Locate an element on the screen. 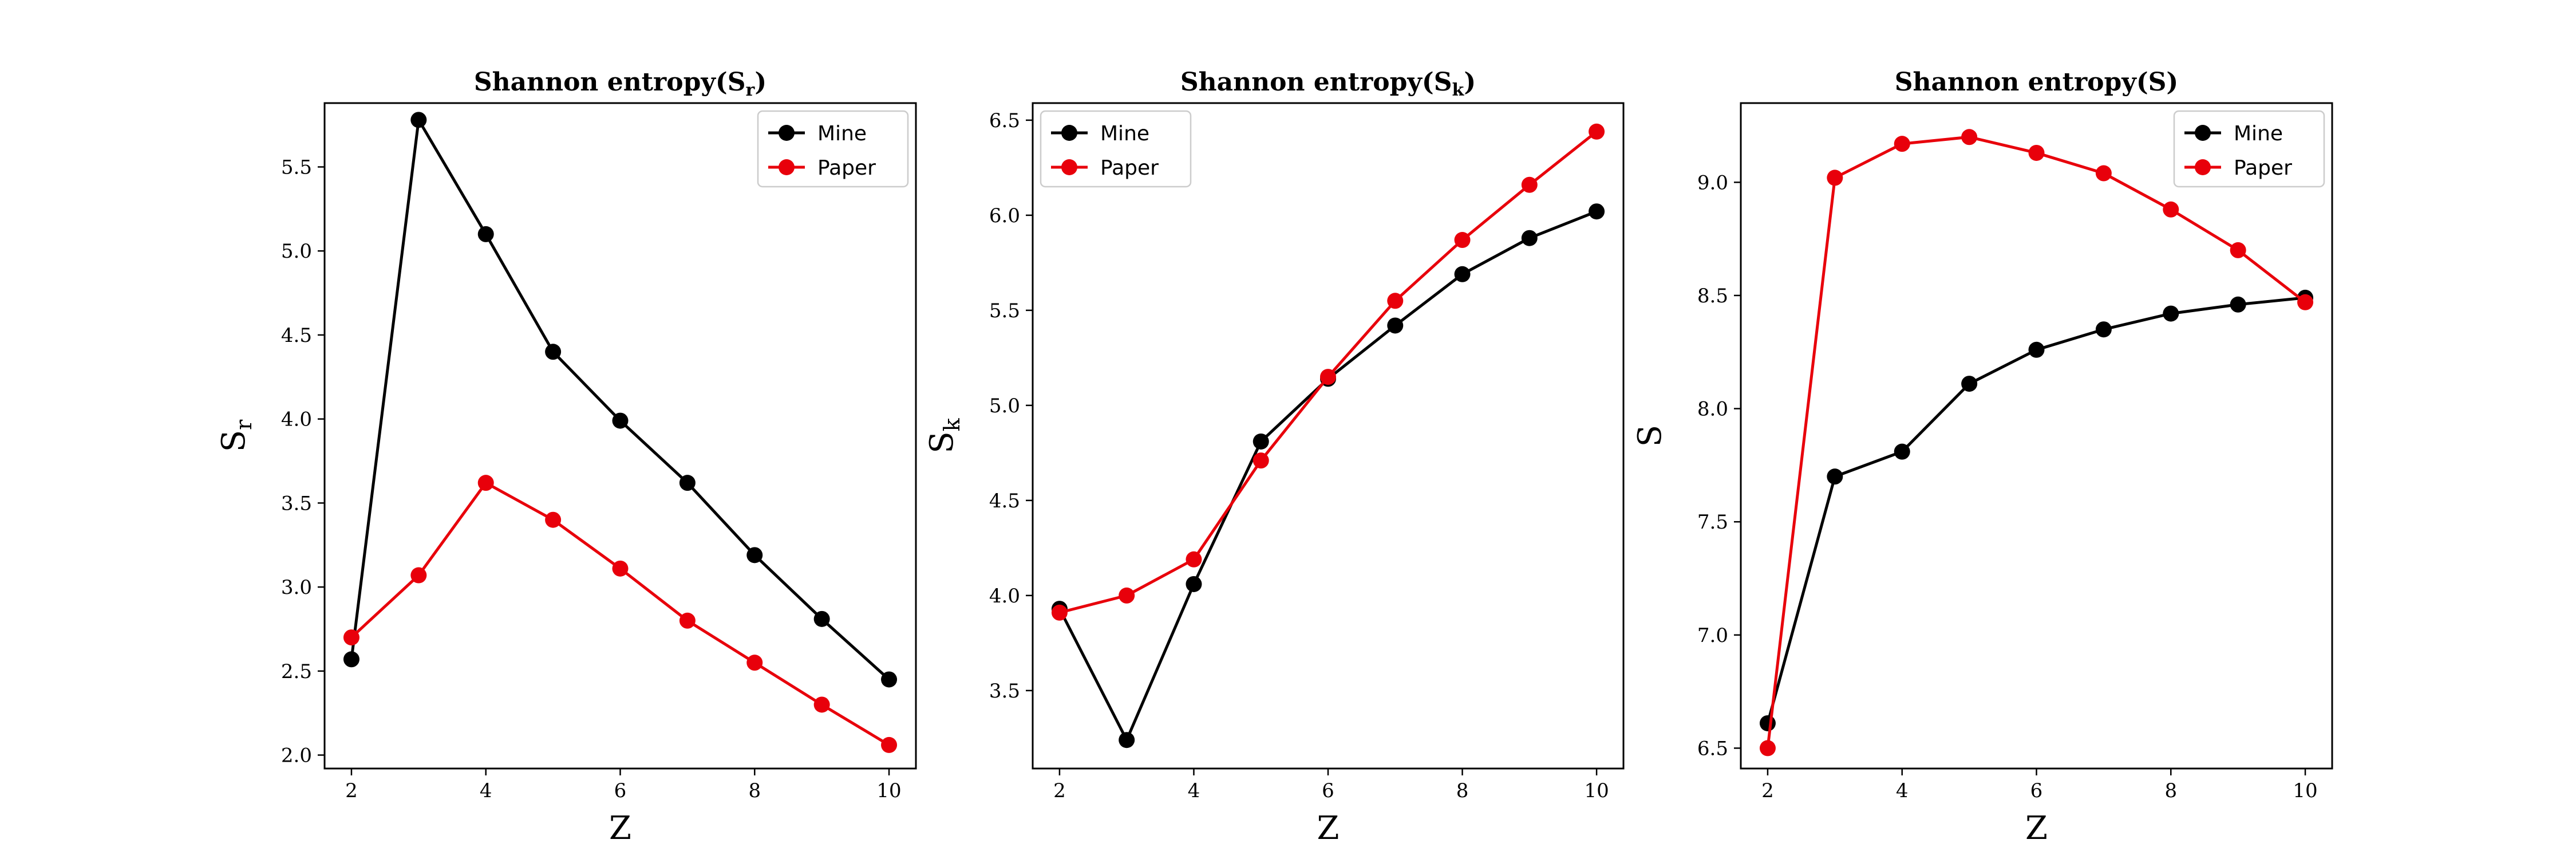  y-tick-label: 5.5 is located at coordinates (1004, 311).